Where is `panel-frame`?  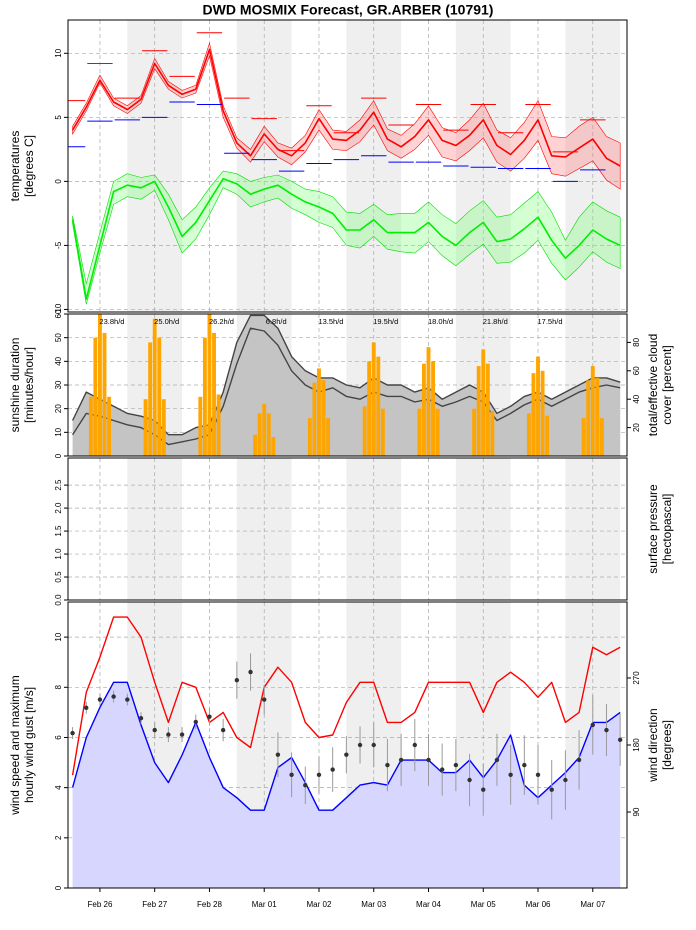 panel-frame is located at coordinates (347, 529).